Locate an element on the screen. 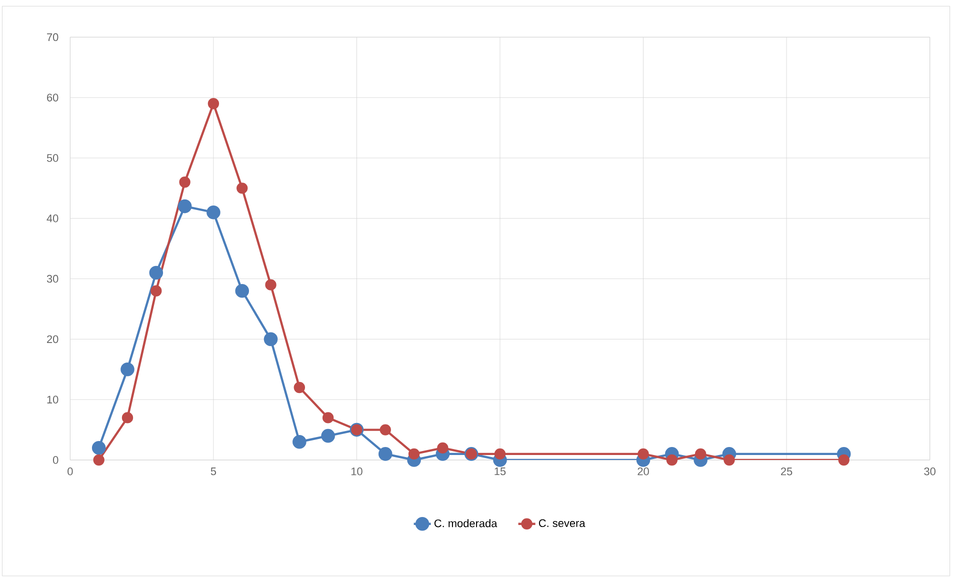 Image resolution: width=957 pixels, height=578 pixels. legend-label: C. moderada is located at coordinates (466, 523).